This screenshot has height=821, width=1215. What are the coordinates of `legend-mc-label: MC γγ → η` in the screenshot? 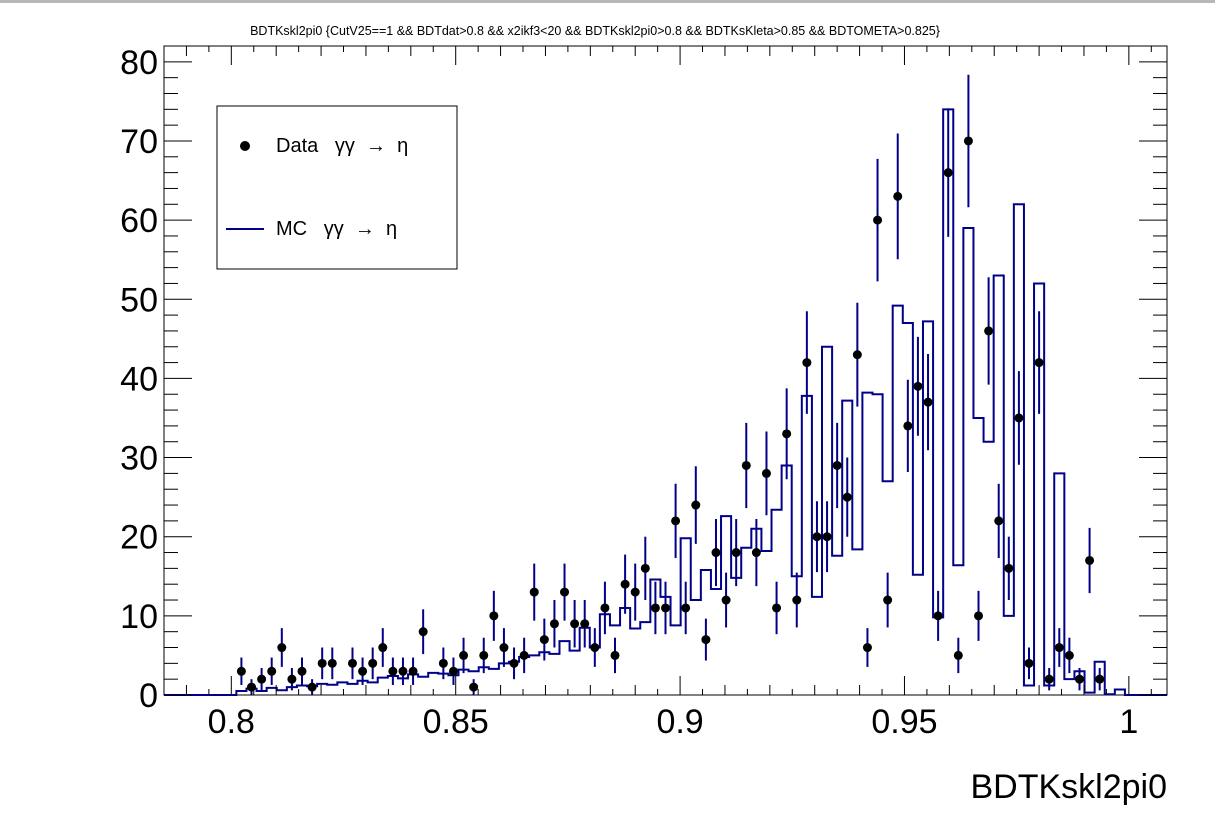 It's located at (336, 229).